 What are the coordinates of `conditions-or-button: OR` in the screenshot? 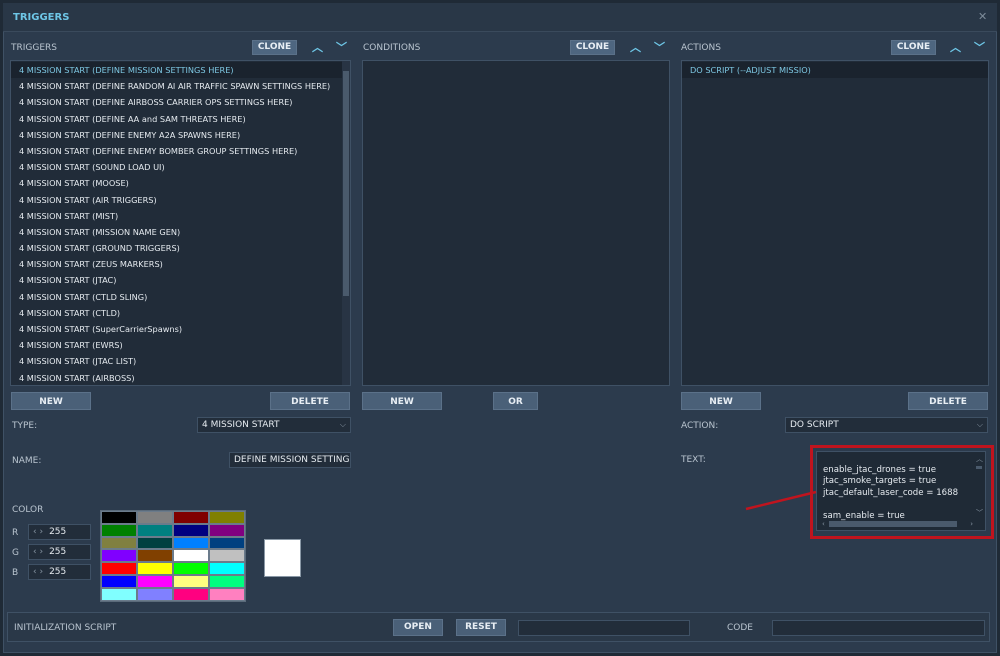 It's located at (515, 401).